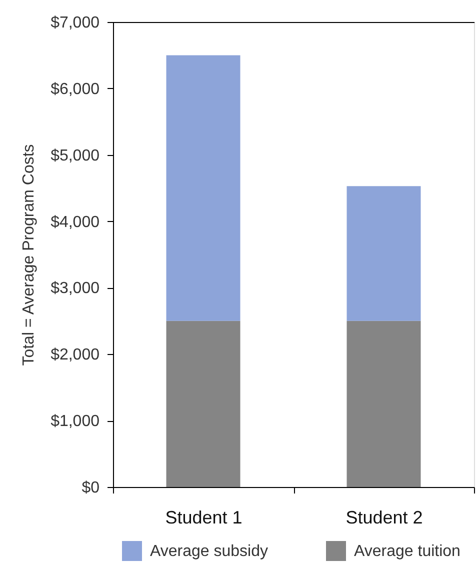 The width and height of the screenshot is (476, 563). I want to click on y-tick-label: $4,000, so click(75, 222).